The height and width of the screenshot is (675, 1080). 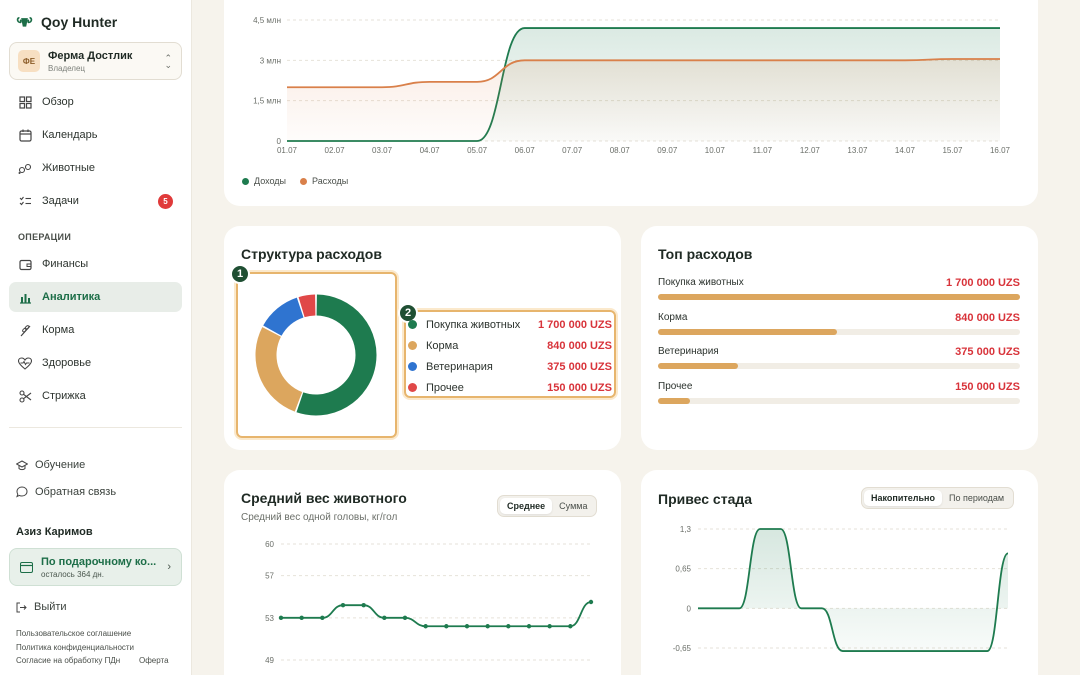 I want to click on x-tick-label: 05.07, so click(x=477, y=150).